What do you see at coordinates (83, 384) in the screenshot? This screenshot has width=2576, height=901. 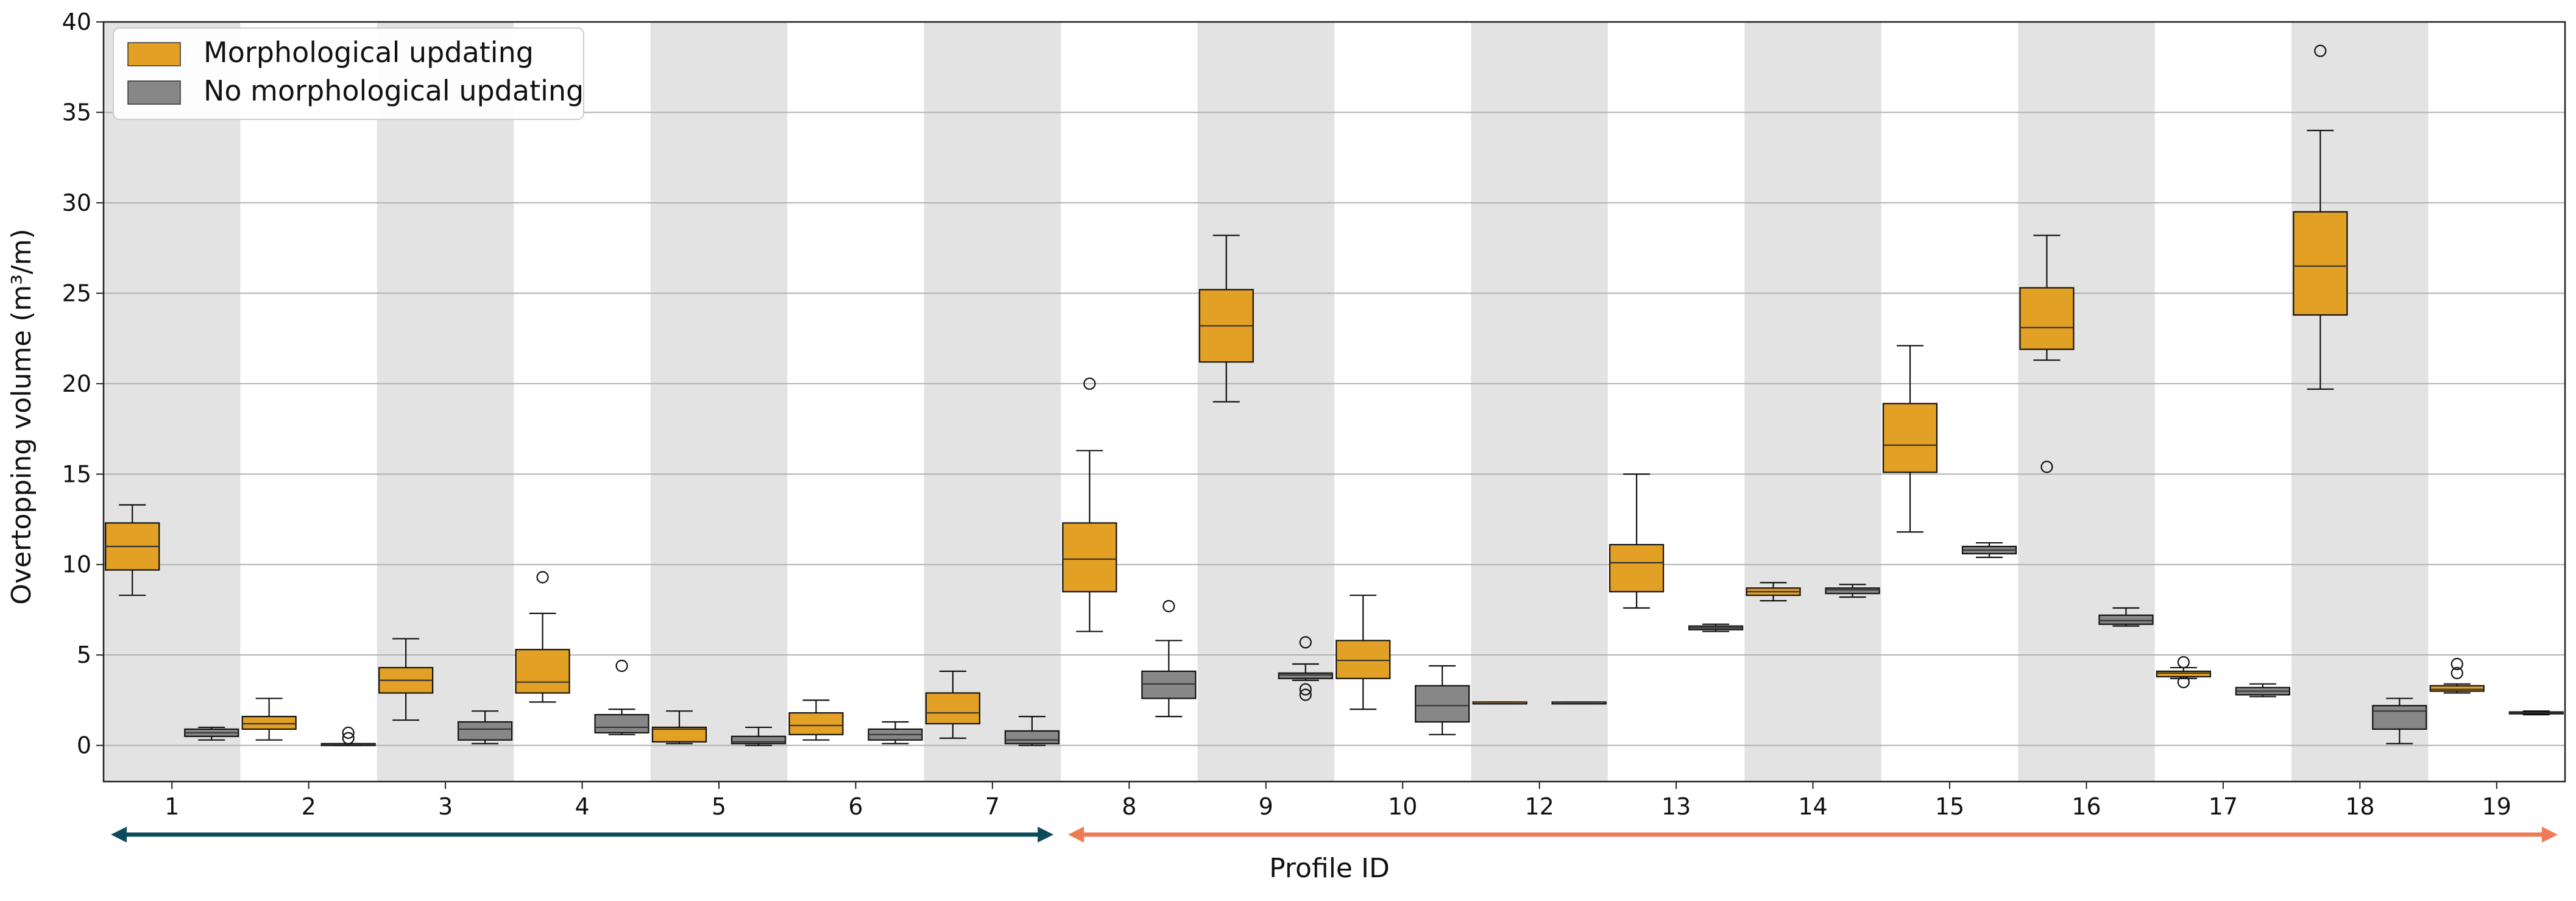 I see `y-axis-ticks: 0 5 10 15 20 25 30 35 40` at bounding box center [83, 384].